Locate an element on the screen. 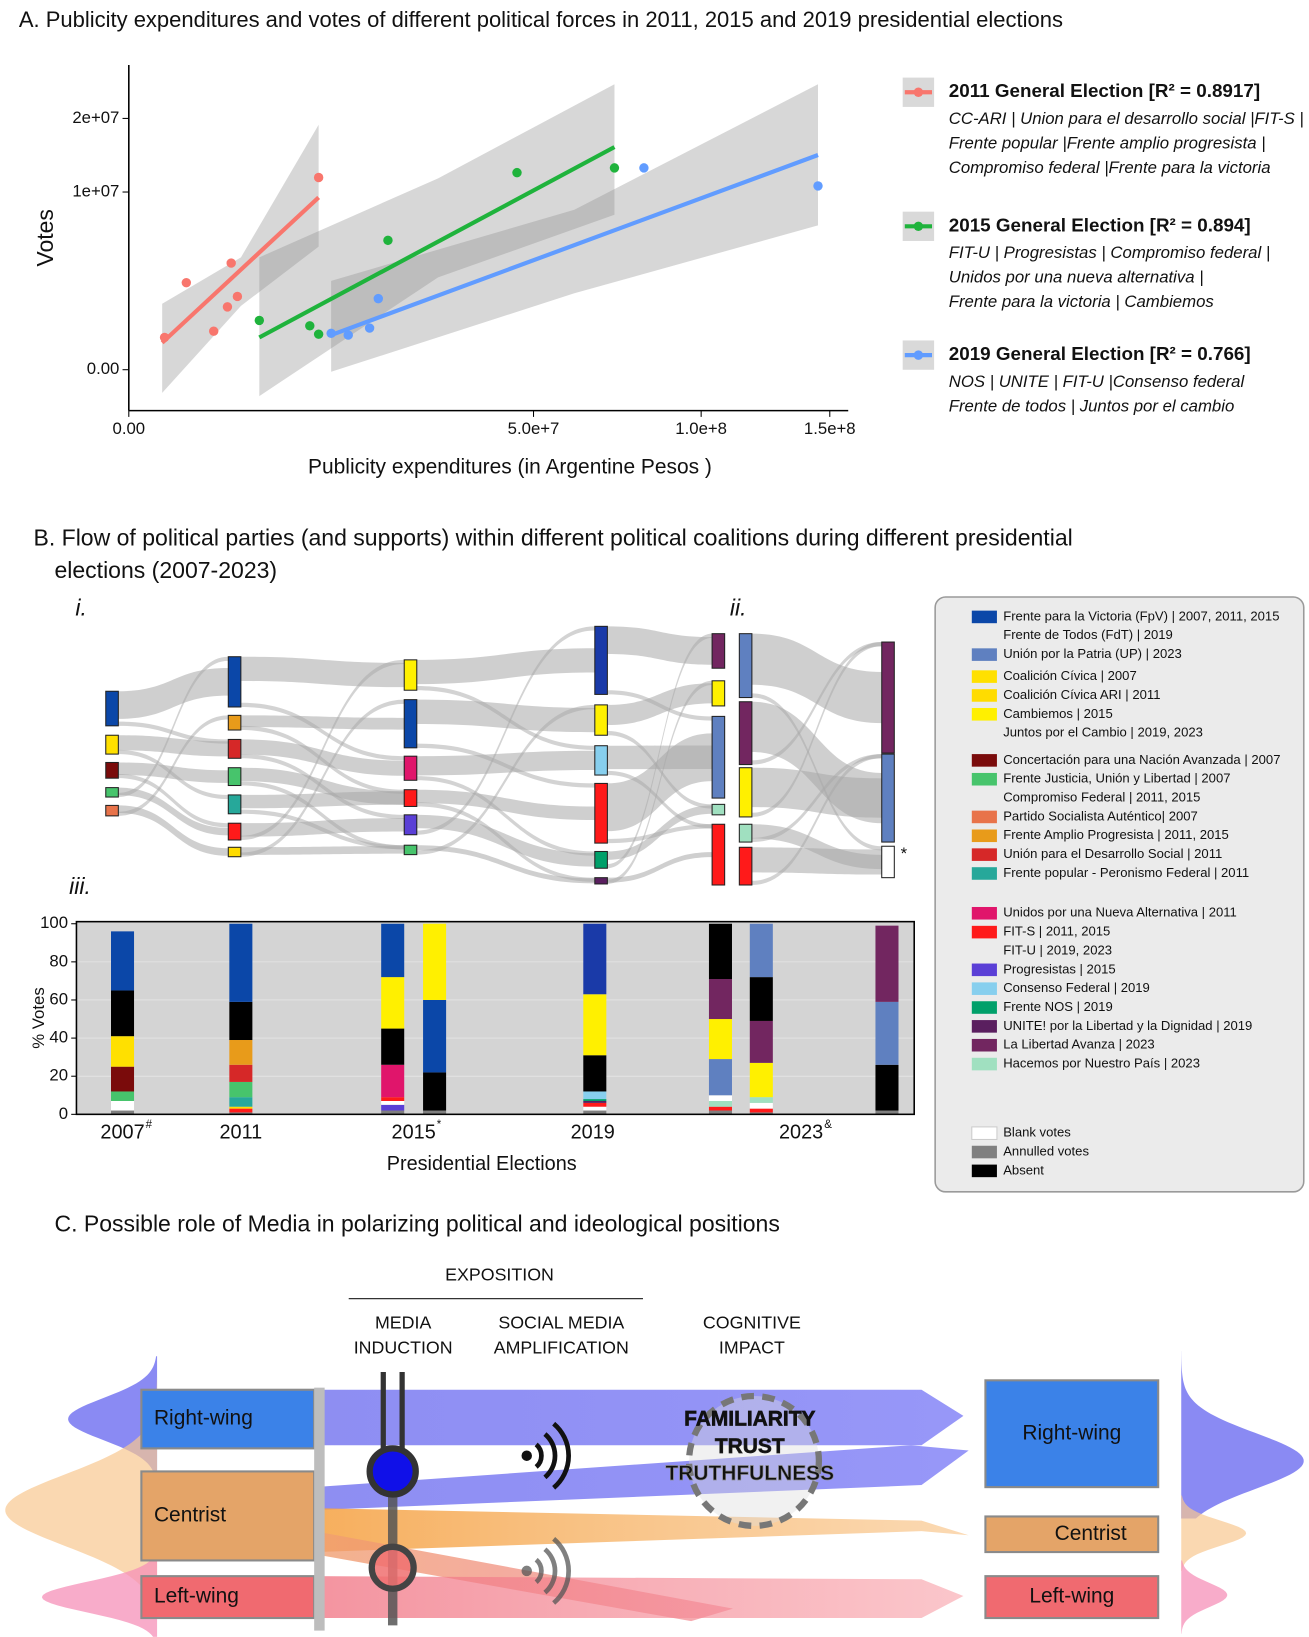  legend-label: Unión por la Patria (UP) | 2023 is located at coordinates (1092, 653).